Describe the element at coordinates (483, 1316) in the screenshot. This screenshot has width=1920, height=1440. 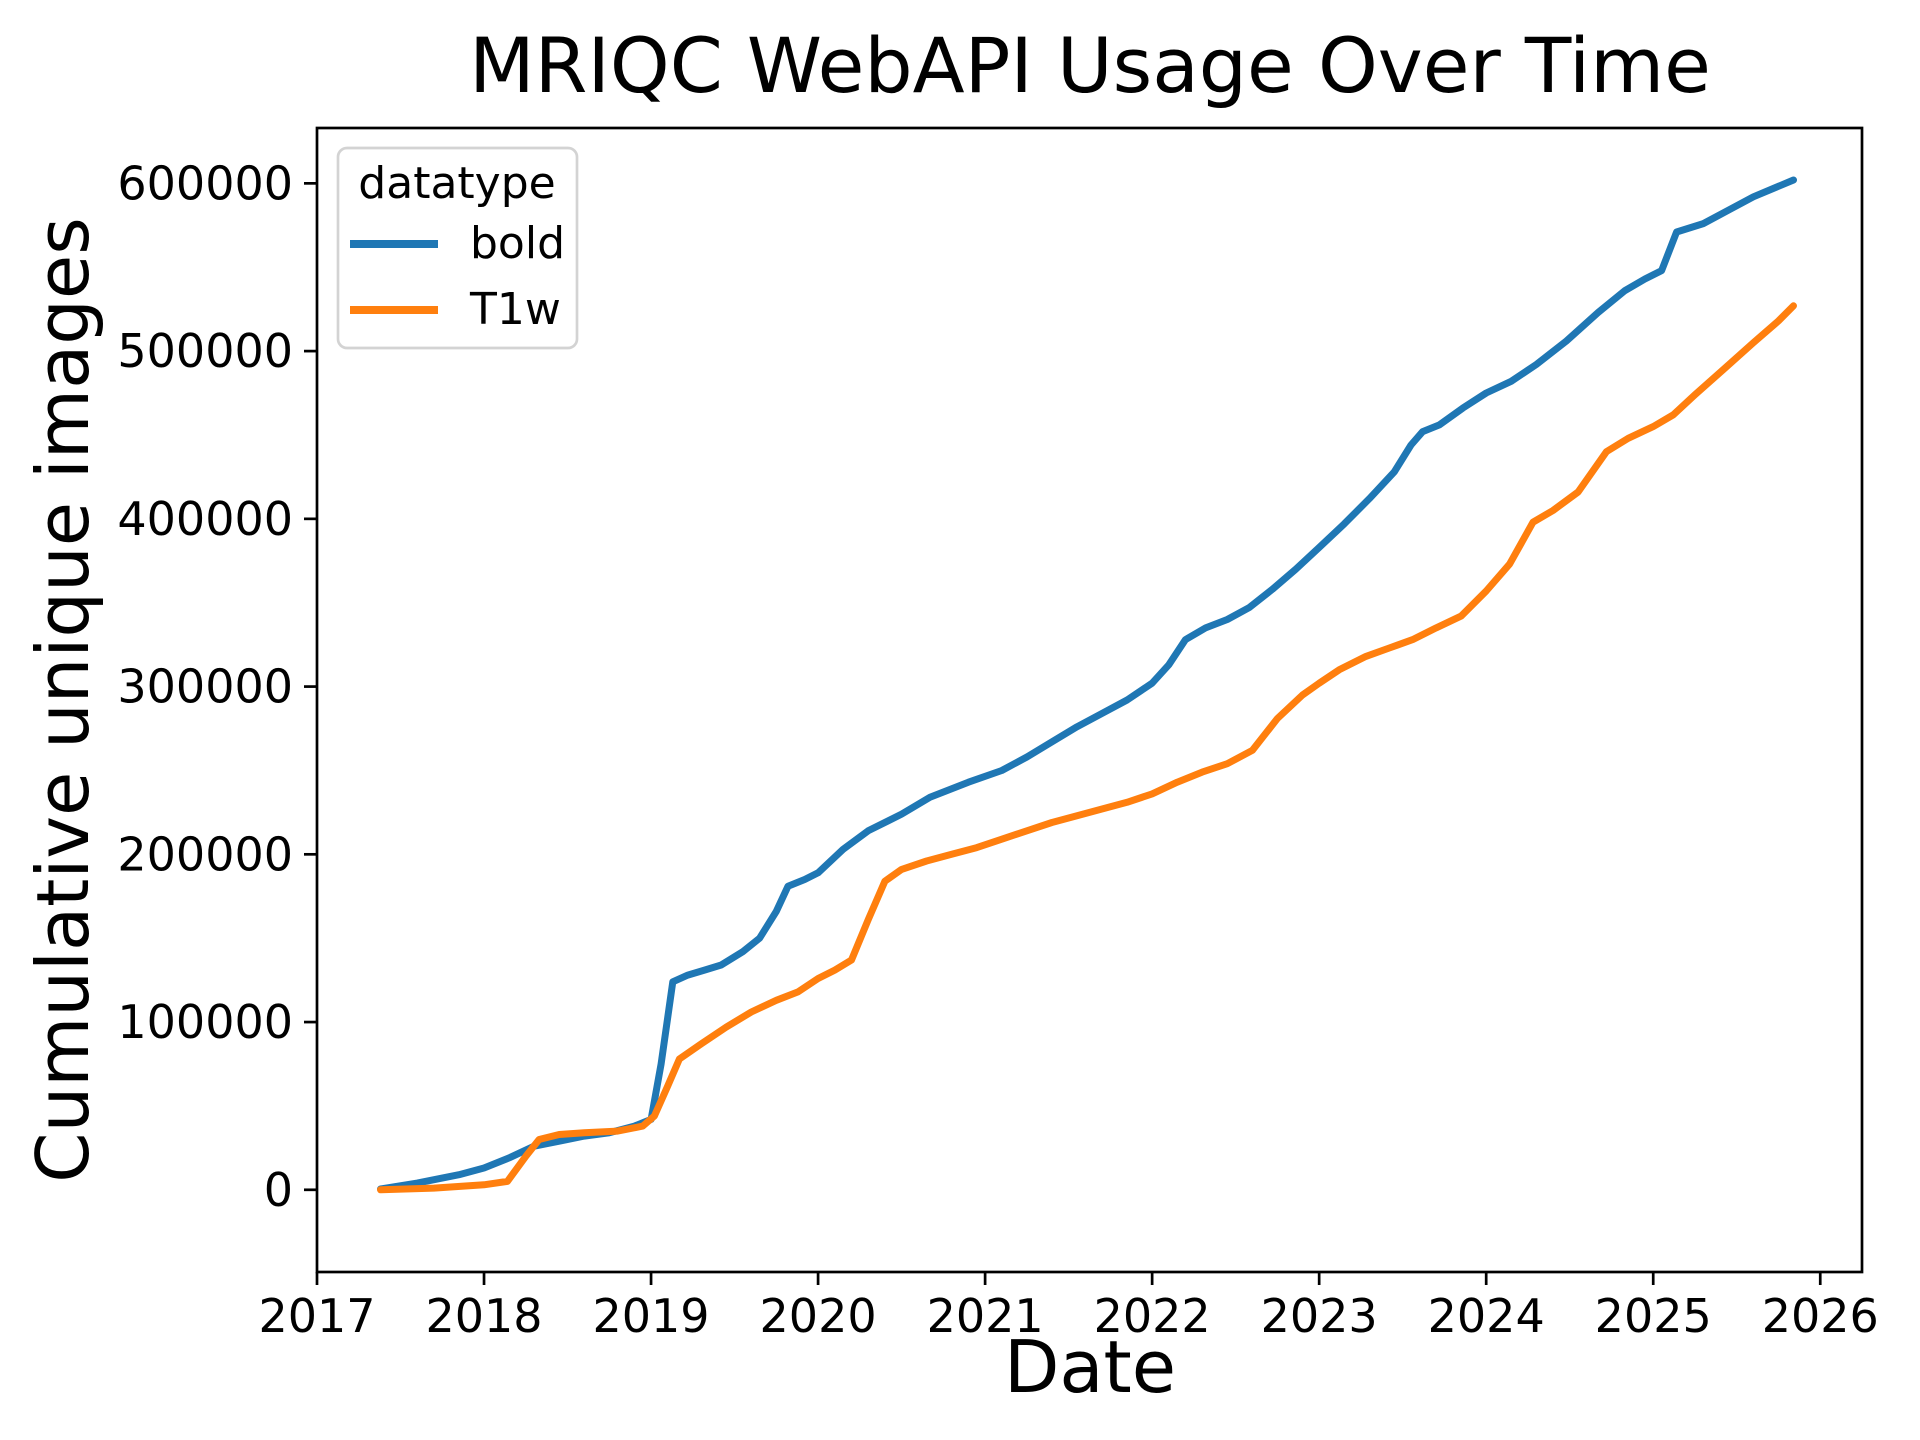
I see `x-tick-label: 2018` at that location.